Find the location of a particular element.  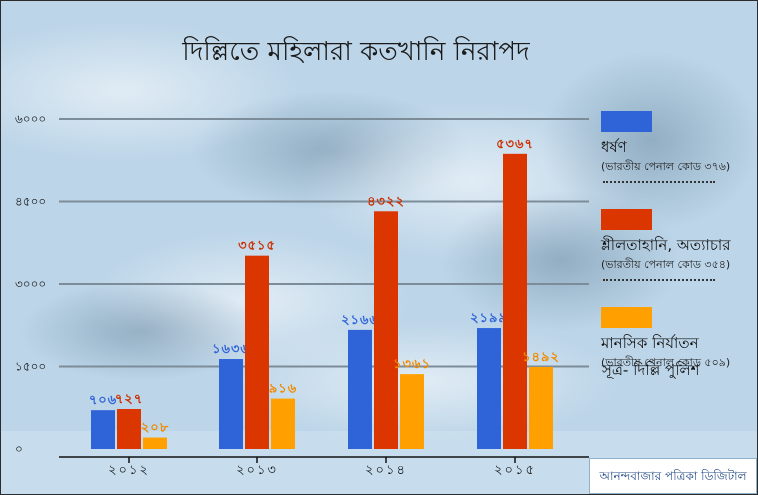

publisher-credit: আনন্দবাজার পত্রিকা ডিজিটাল is located at coordinates (673, 476).